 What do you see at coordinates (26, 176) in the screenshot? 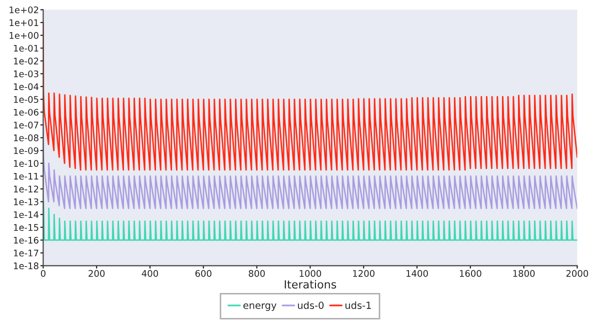
I see `y-tick-label: 1e-11` at bounding box center [26, 176].